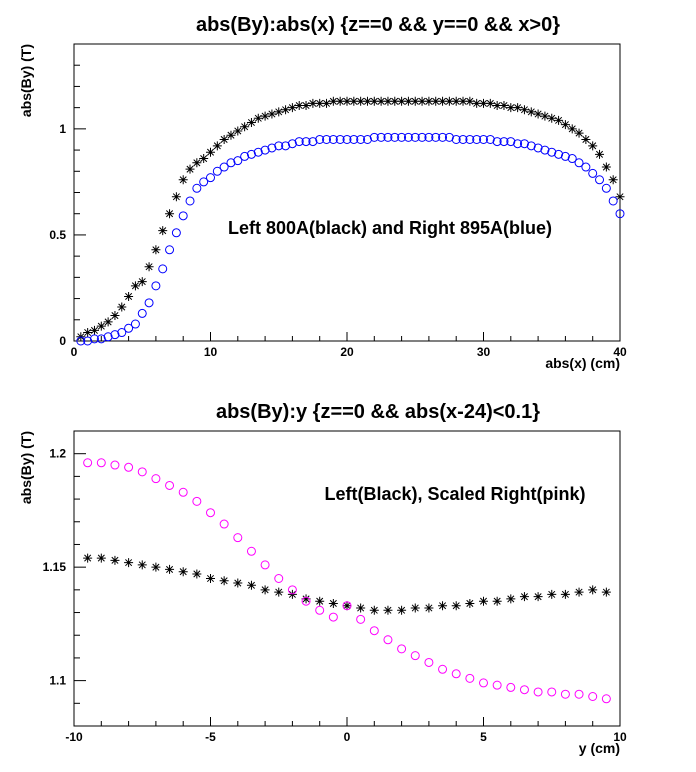  What do you see at coordinates (582, 363) in the screenshot?
I see `chart-top-x-axis-label: abs(x) (cm)` at bounding box center [582, 363].